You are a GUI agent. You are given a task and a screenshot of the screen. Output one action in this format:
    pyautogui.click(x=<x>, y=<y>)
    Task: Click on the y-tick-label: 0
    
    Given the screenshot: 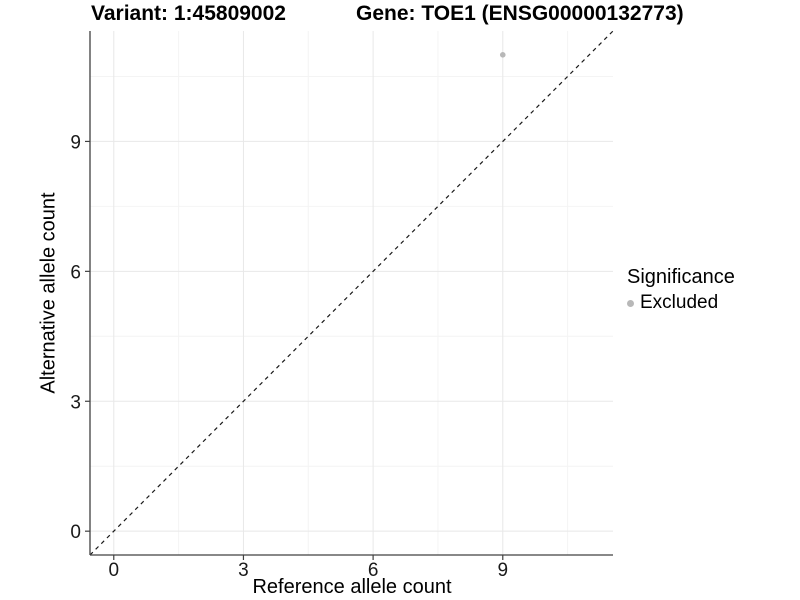 What is the action you would take?
    pyautogui.click(x=75, y=532)
    